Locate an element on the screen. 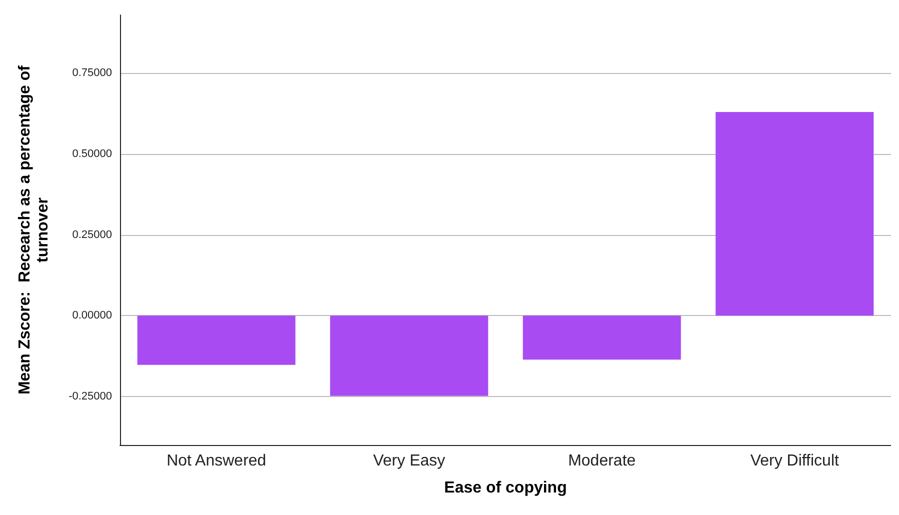 This screenshot has width=899, height=515. x-tick-label: Very Difficult is located at coordinates (795, 461).